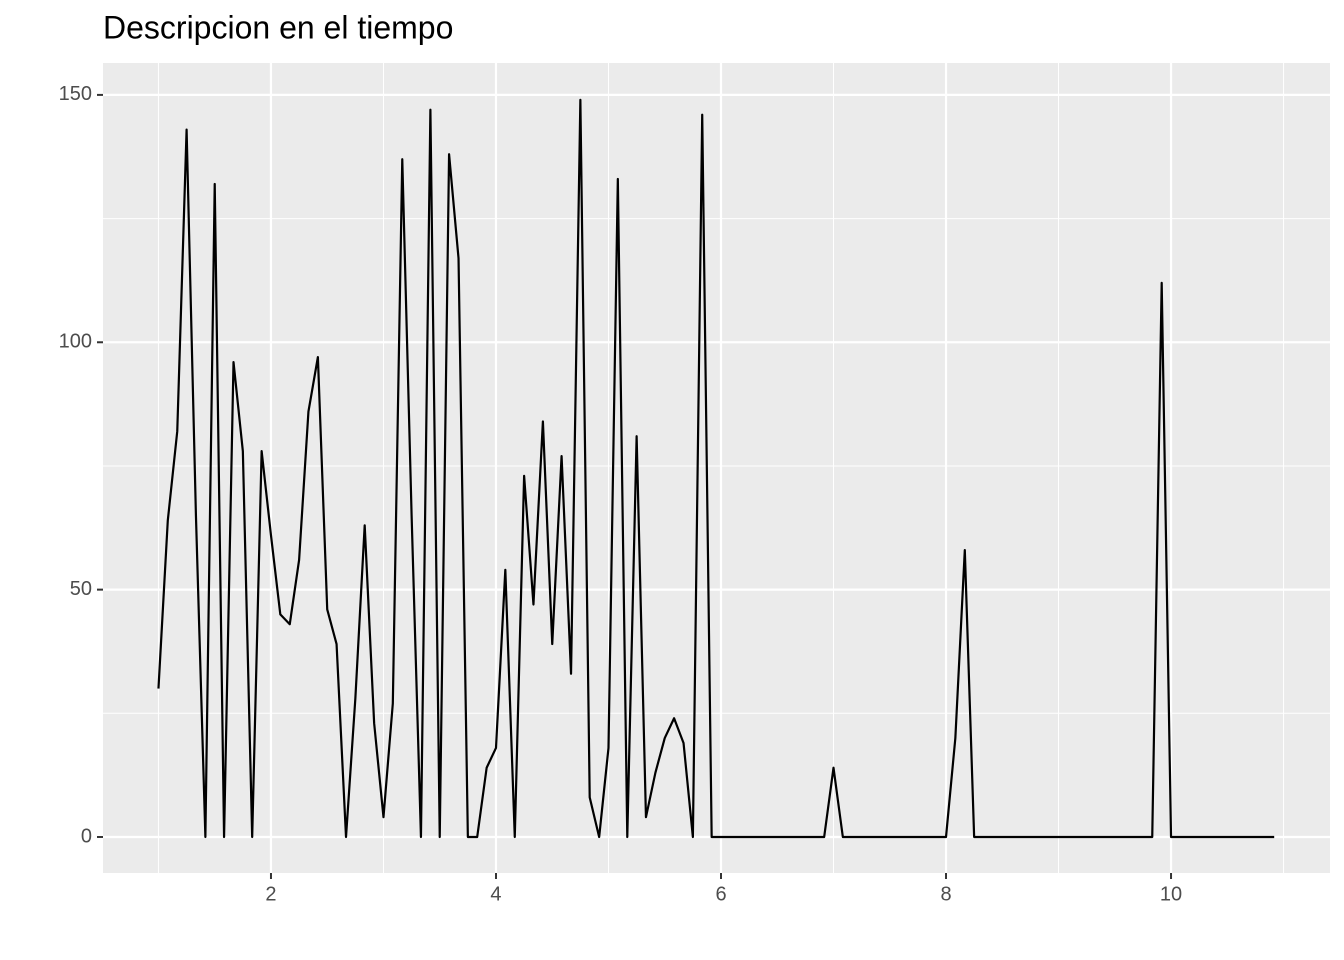 The image size is (1344, 960). What do you see at coordinates (720, 894) in the screenshot?
I see `x-tick-label: 6` at bounding box center [720, 894].